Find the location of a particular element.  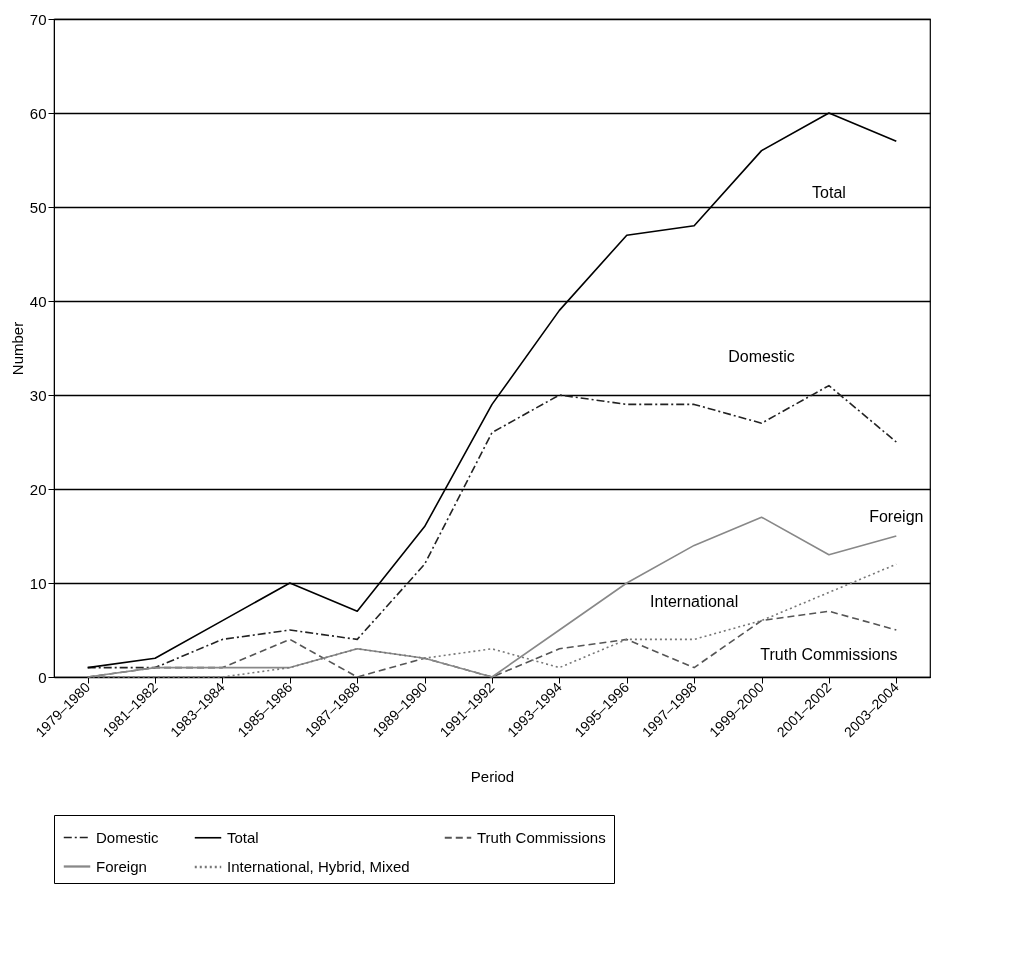

annotation: Truth Commissions is located at coordinates (829, 655).